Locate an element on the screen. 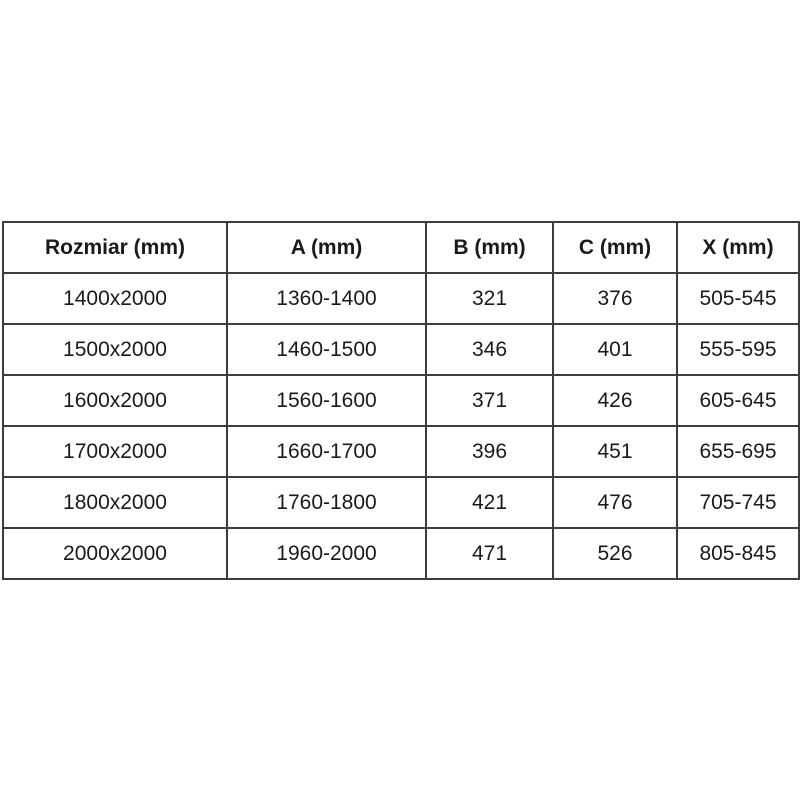  table-cell-rozmiar: 1800x2000 is located at coordinates (115, 502).